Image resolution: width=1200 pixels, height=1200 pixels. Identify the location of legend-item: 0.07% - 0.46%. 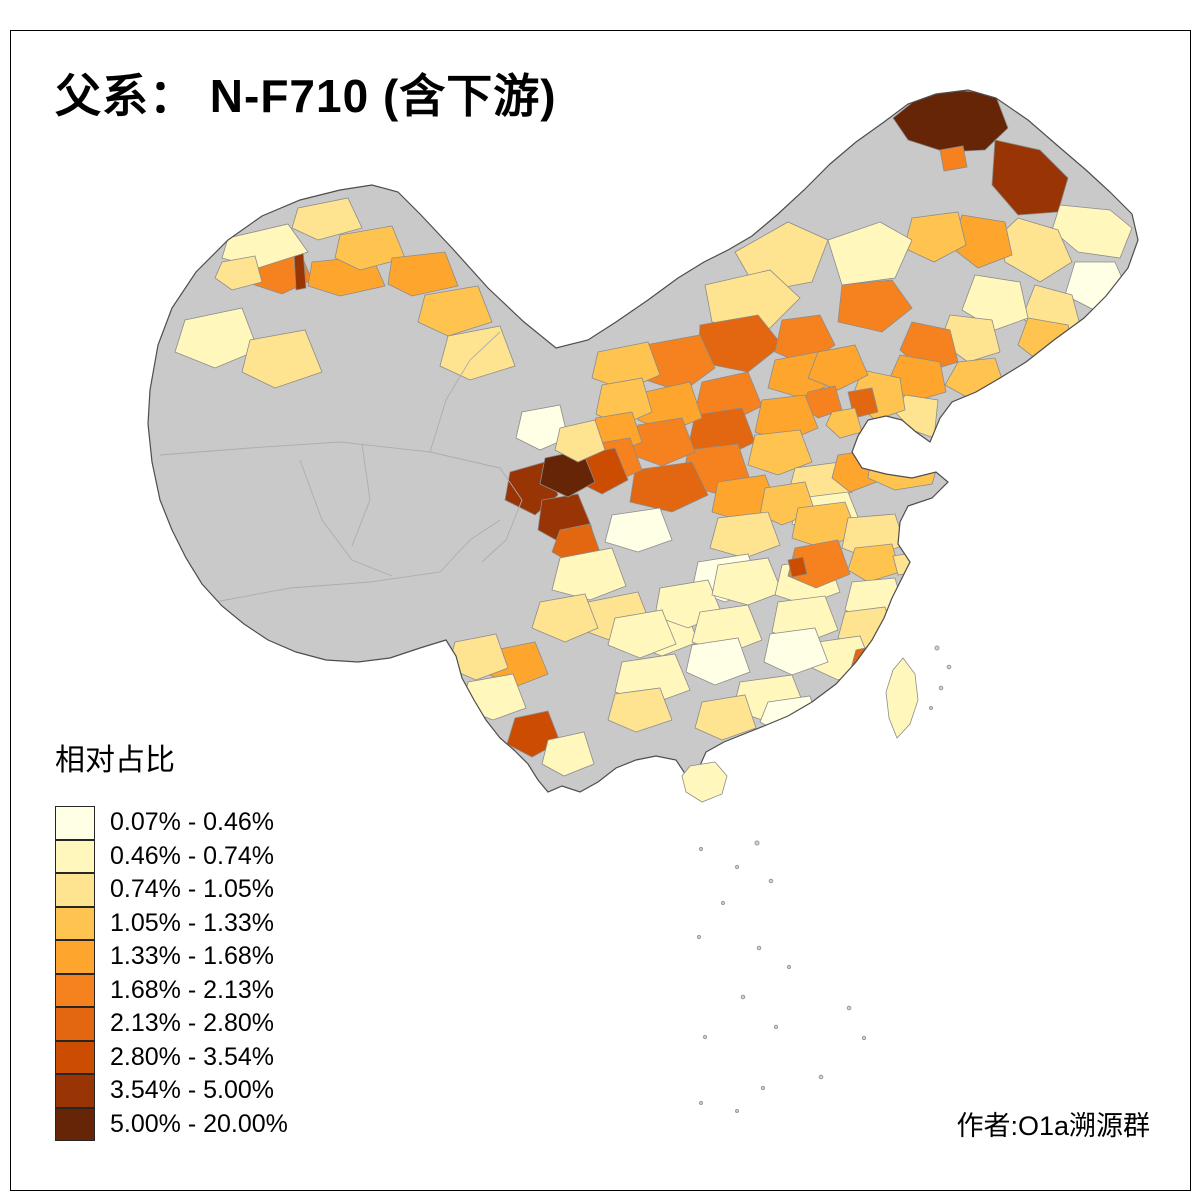
(171, 823).